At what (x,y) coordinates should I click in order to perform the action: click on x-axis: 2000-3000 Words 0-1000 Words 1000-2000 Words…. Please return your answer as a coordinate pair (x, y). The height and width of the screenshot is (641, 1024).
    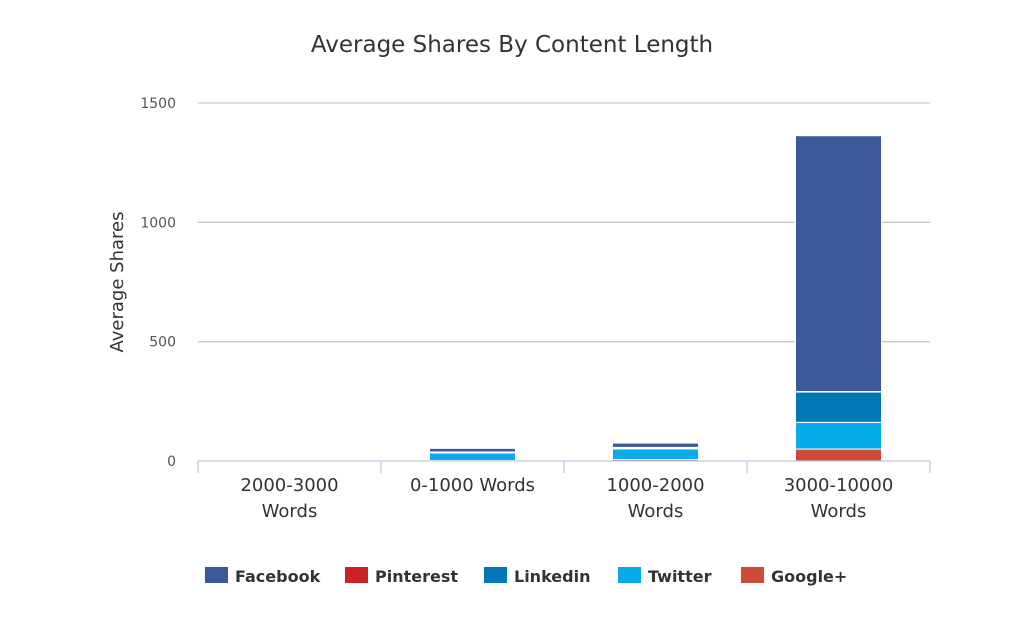
    Looking at the image, I should click on (564, 491).